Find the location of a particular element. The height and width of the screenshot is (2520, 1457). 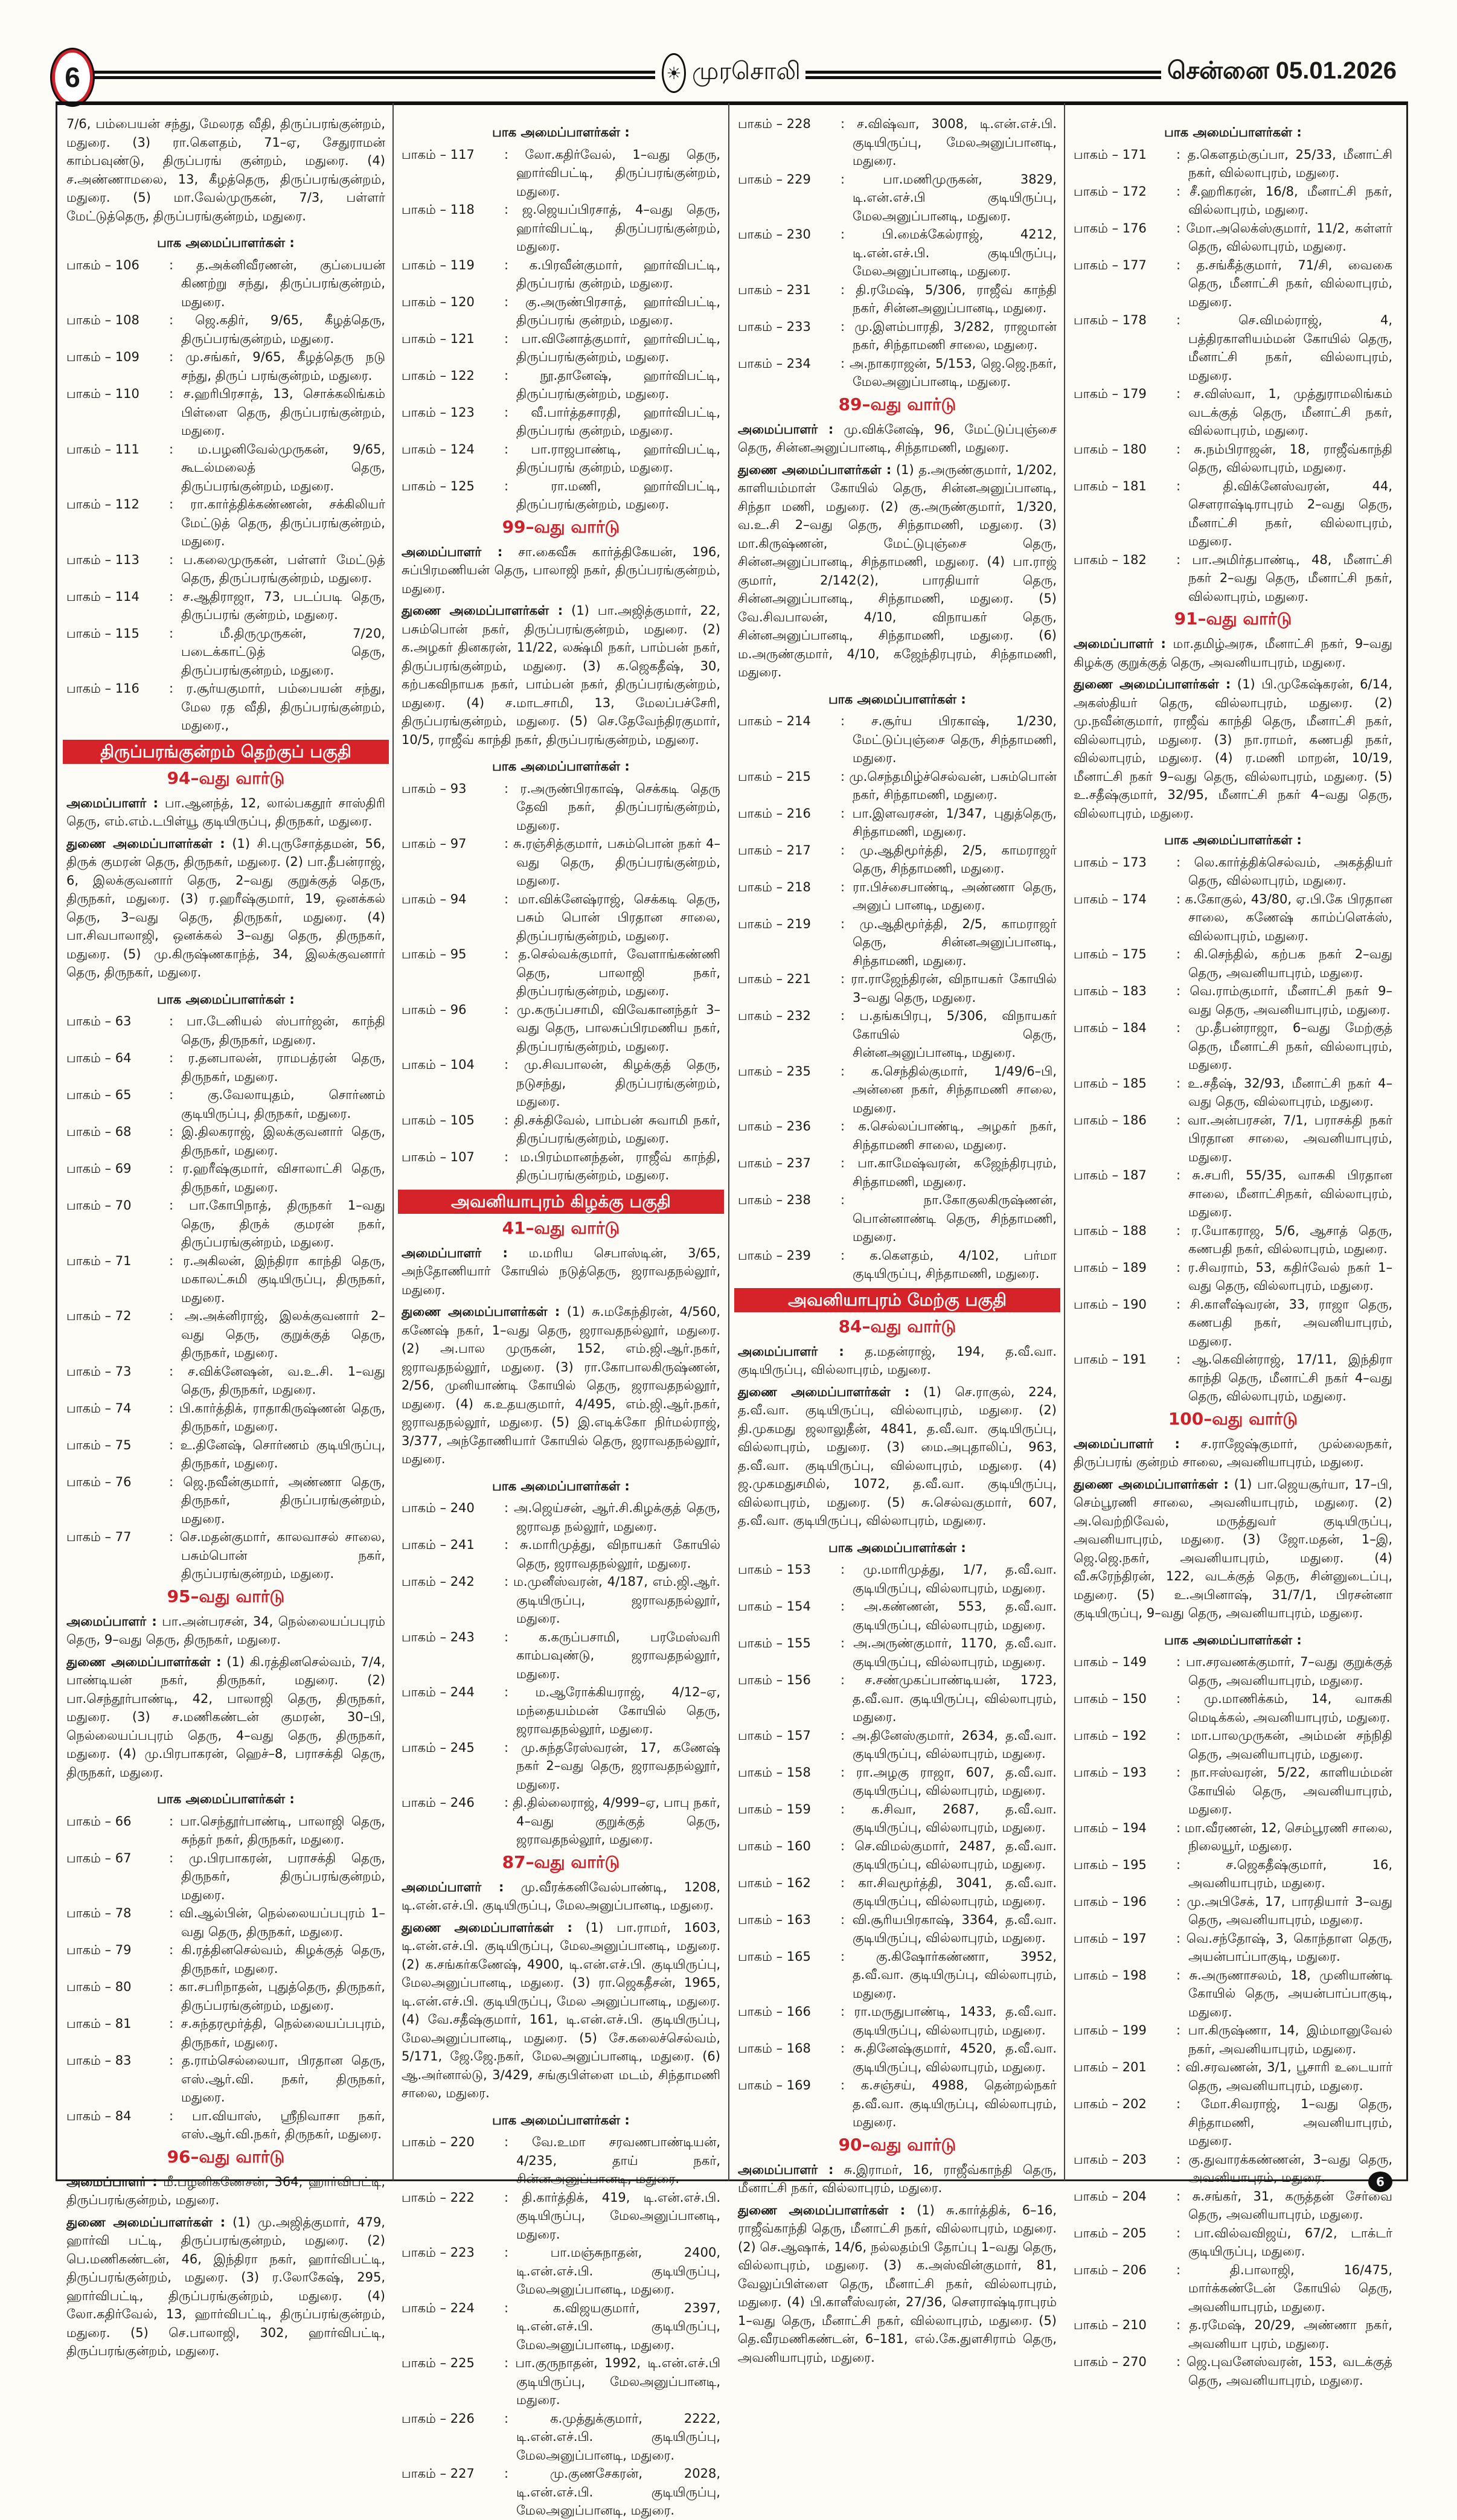

booth-id: 240 is located at coordinates (462, 1508).